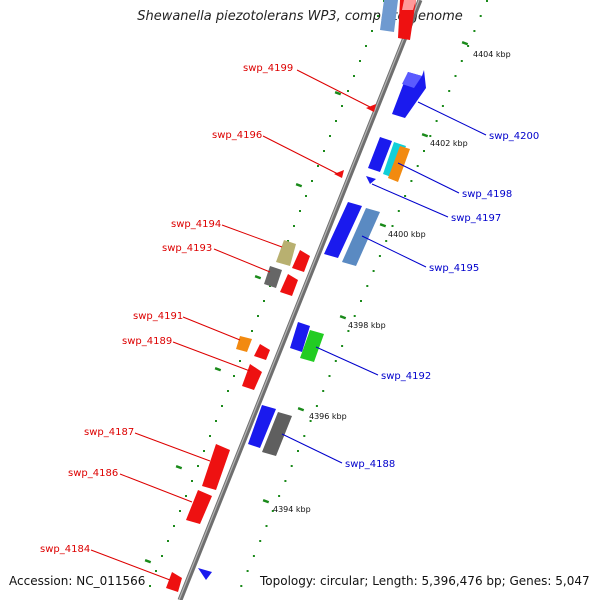  What do you see at coordinates (328, 416) in the screenshot?
I see `tick-label-4396: 4396 kbp` at bounding box center [328, 416].